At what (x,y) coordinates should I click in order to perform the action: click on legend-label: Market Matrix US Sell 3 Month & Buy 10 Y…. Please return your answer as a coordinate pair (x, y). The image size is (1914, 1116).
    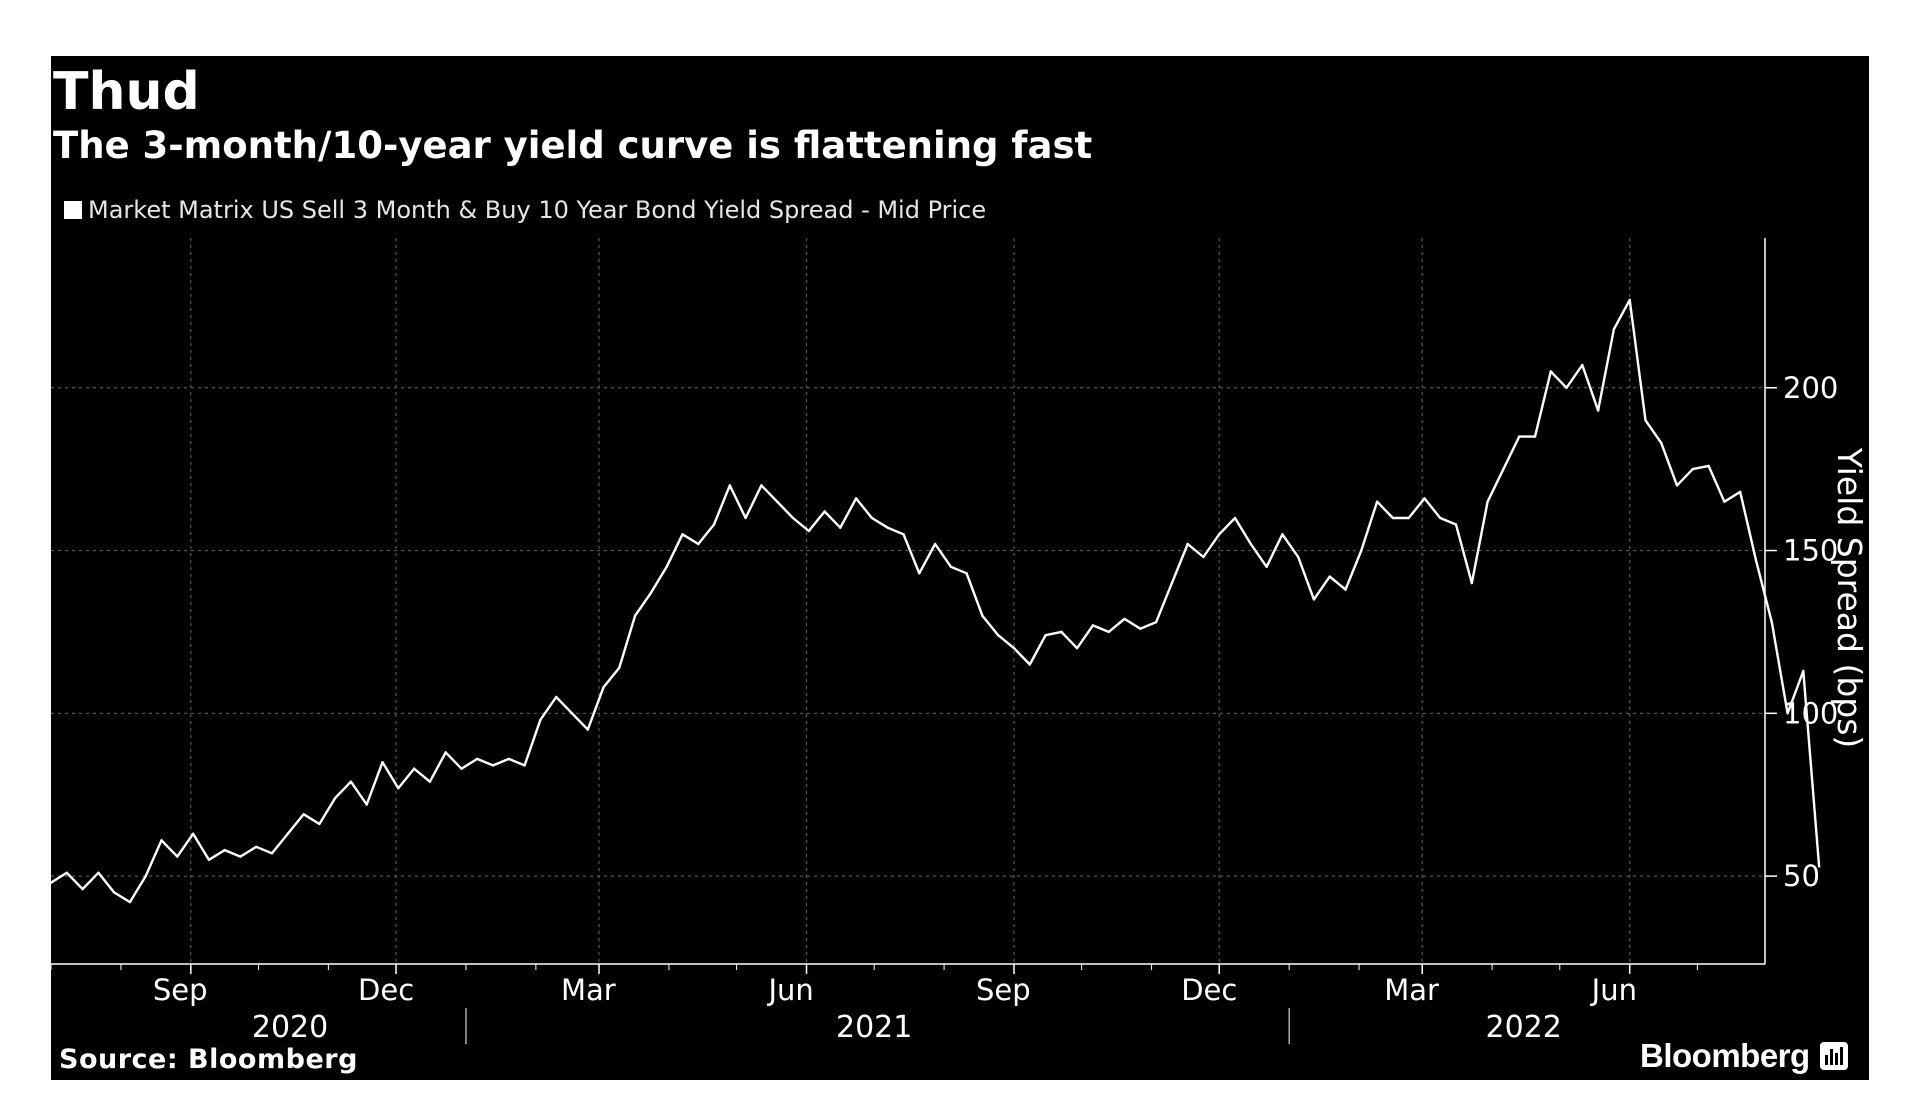
    Looking at the image, I should click on (537, 210).